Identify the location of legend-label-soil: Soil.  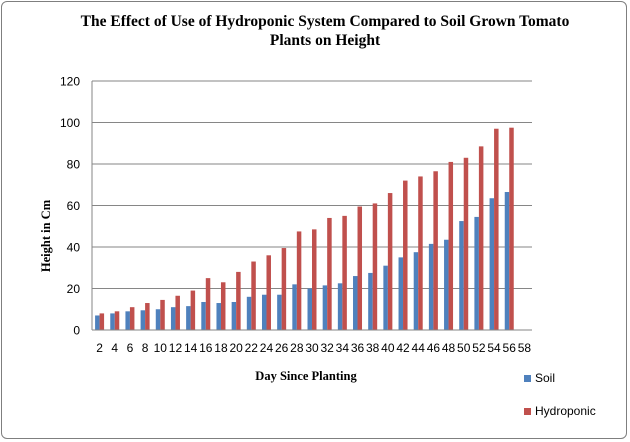
(545, 378).